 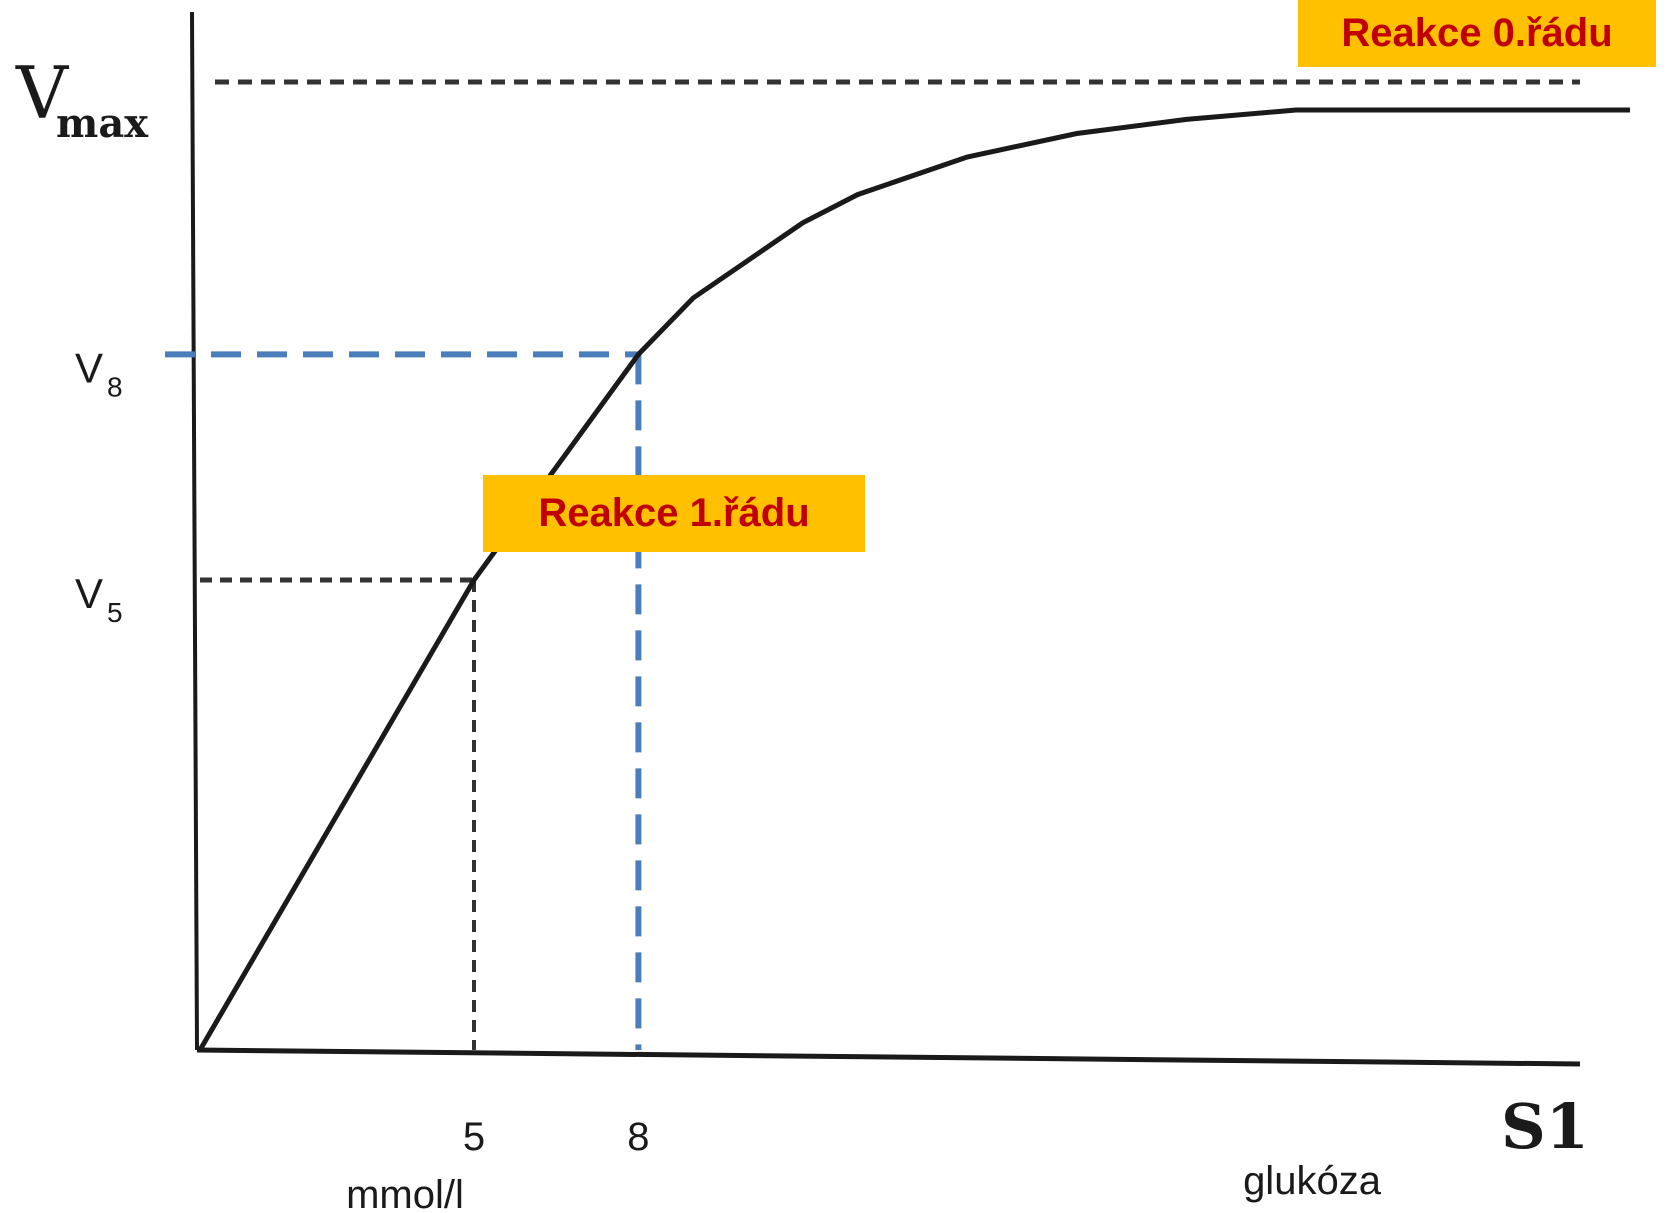 I want to click on first-order-badge: Reakce 1.řádu, so click(x=674, y=513).